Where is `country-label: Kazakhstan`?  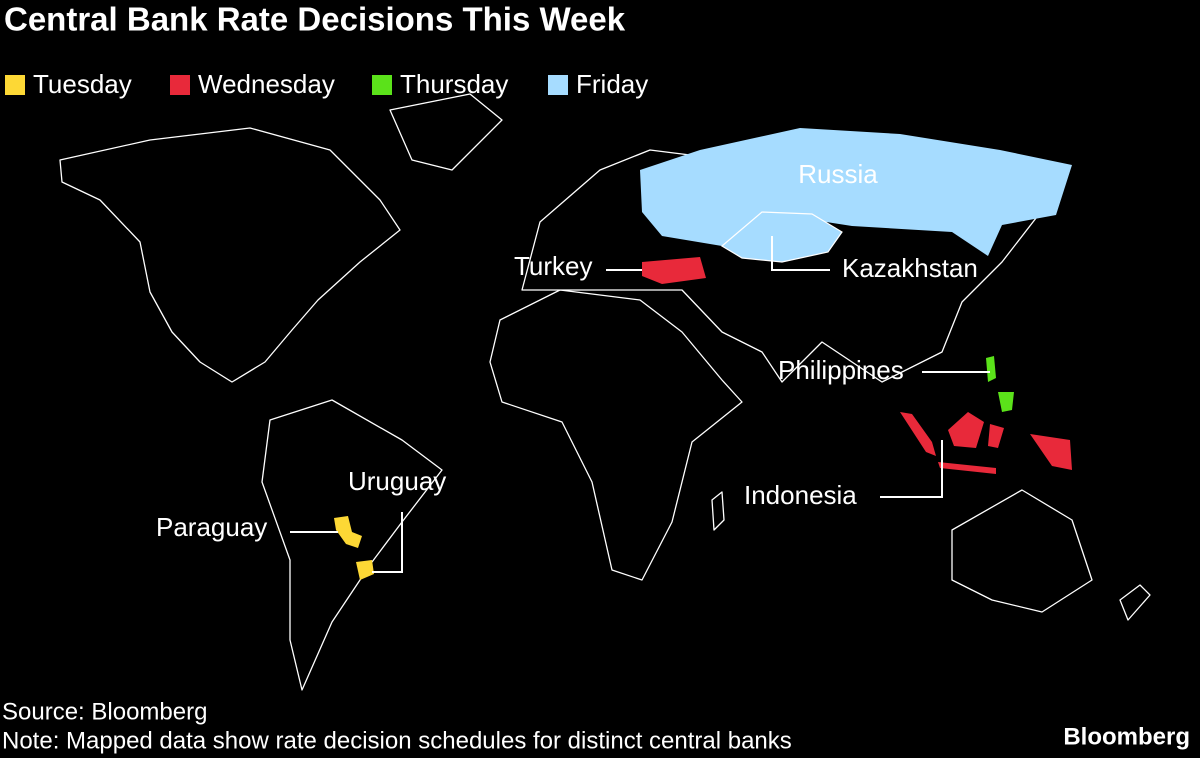
country-label: Kazakhstan is located at coordinates (910, 268).